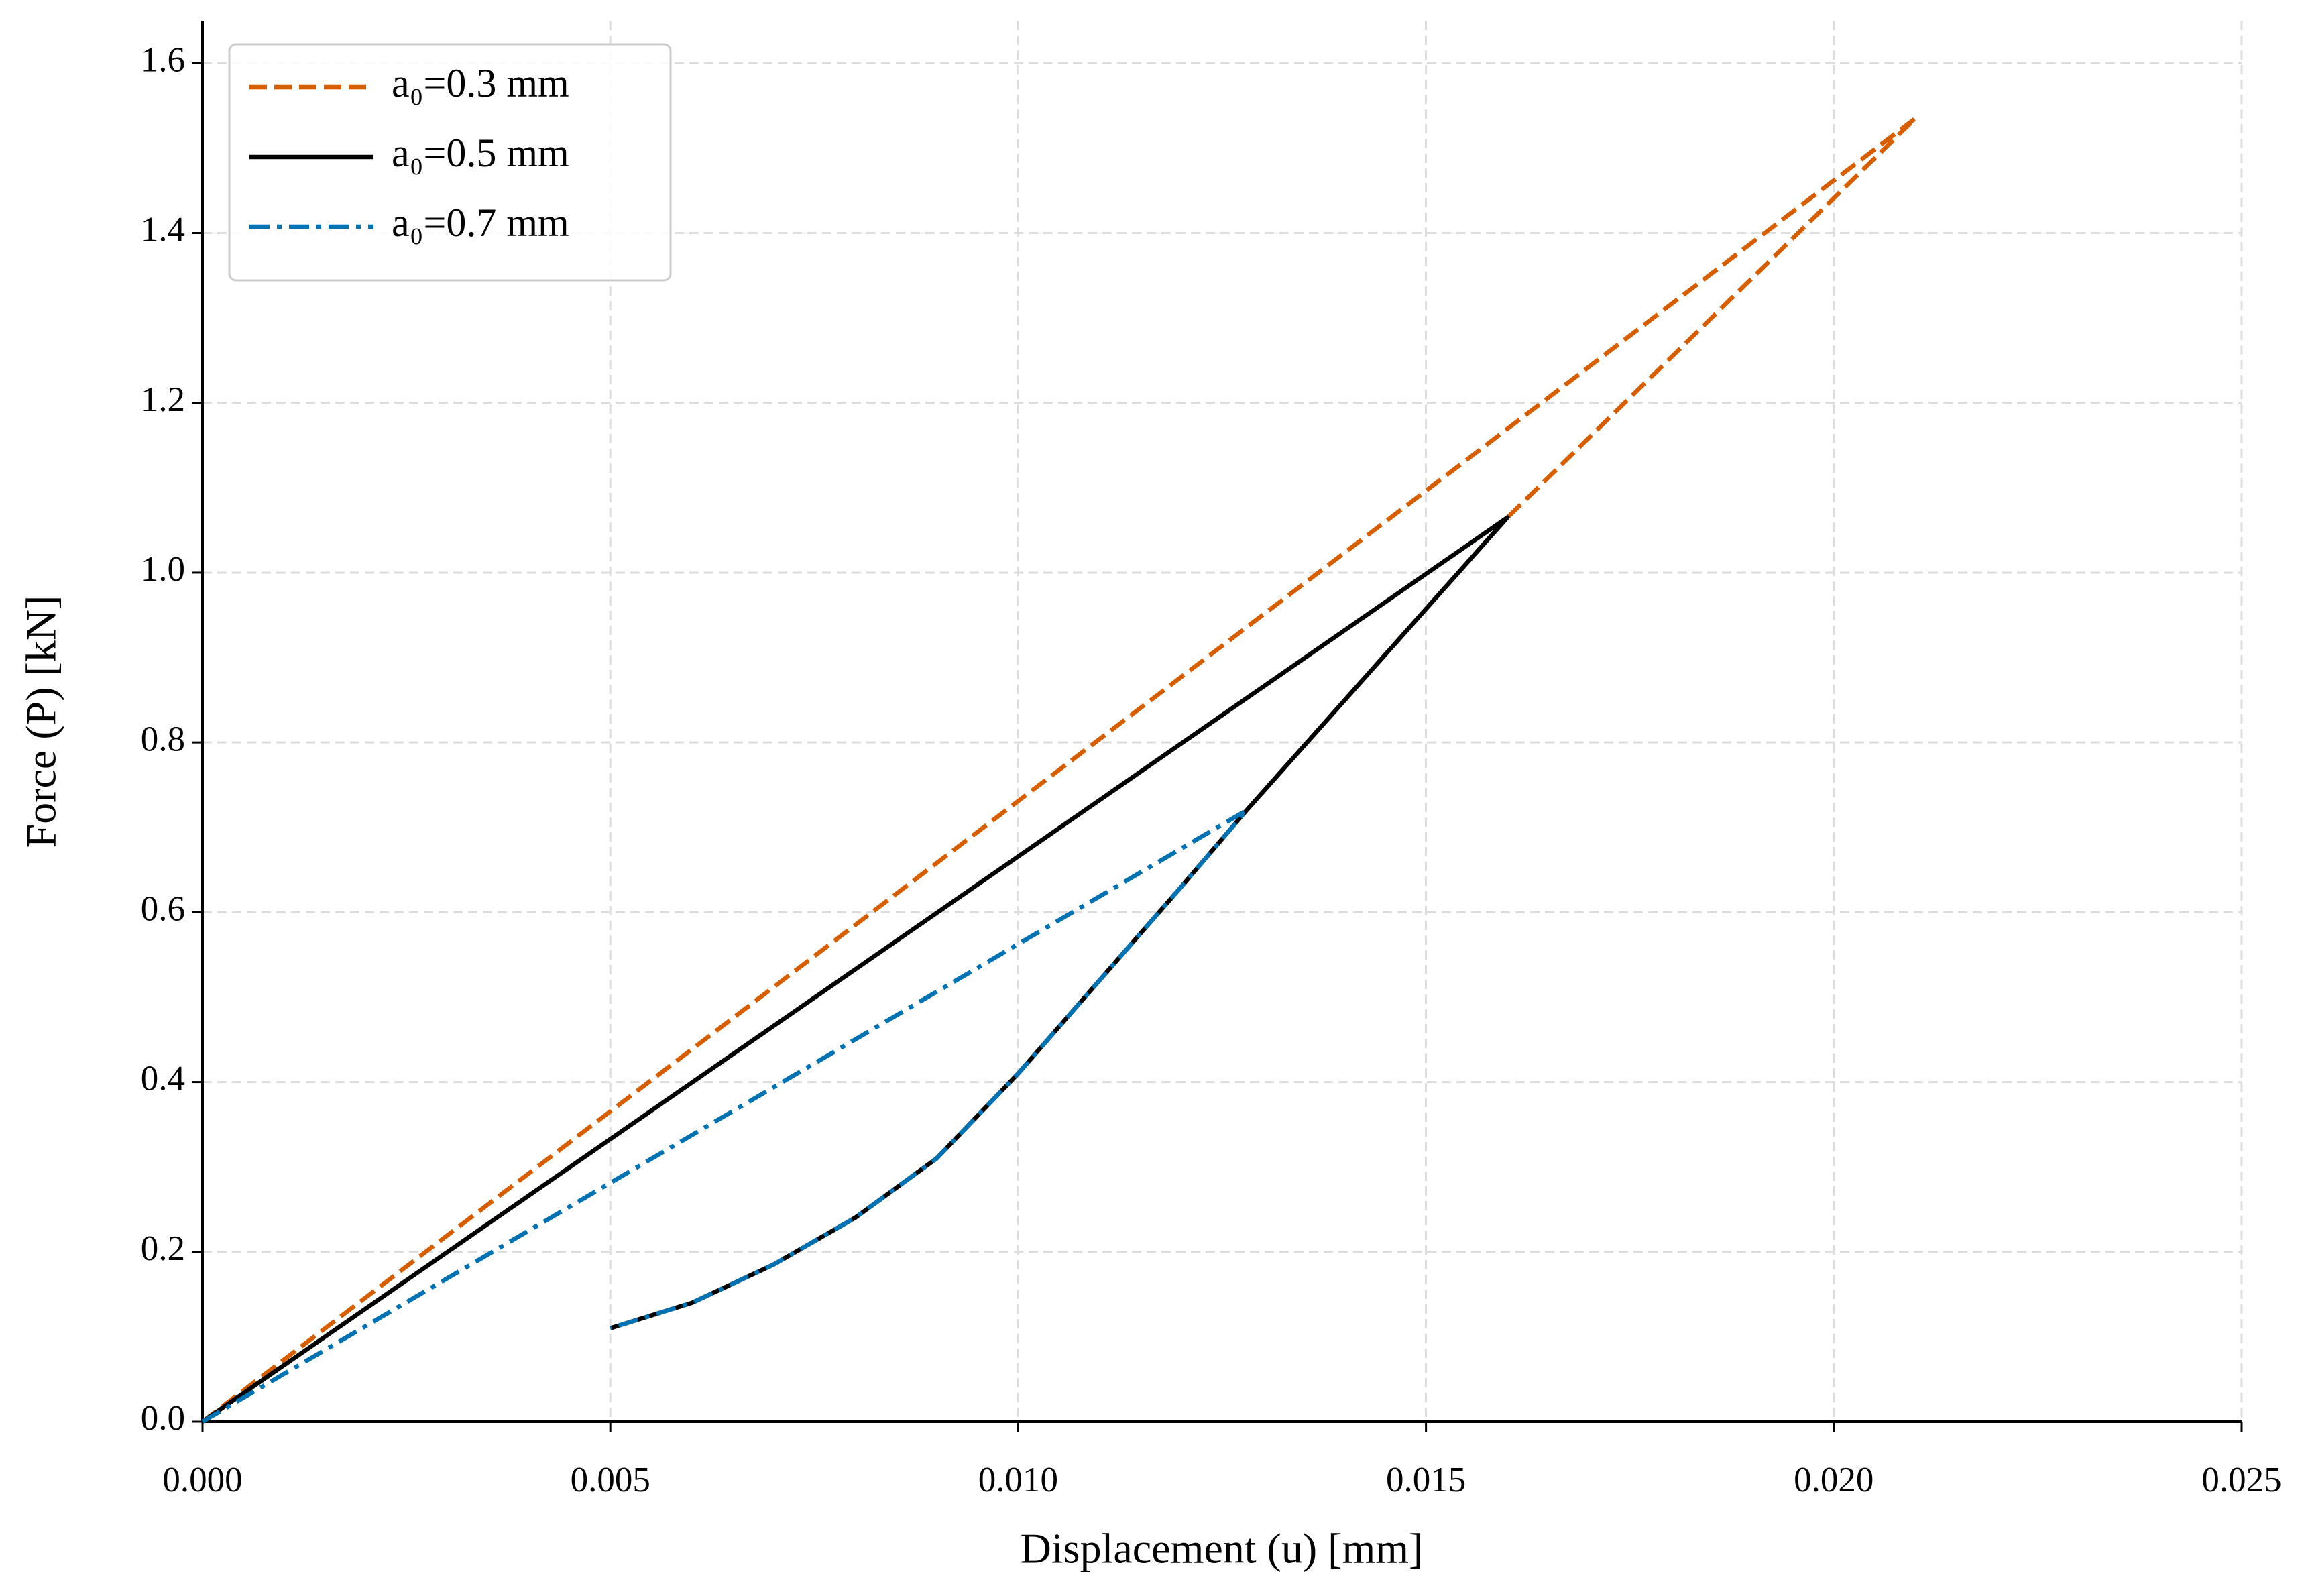 Image resolution: width=2308 pixels, height=1596 pixels. Describe the element at coordinates (163, 1248) in the screenshot. I see `y-tick-label: 0.2` at that location.